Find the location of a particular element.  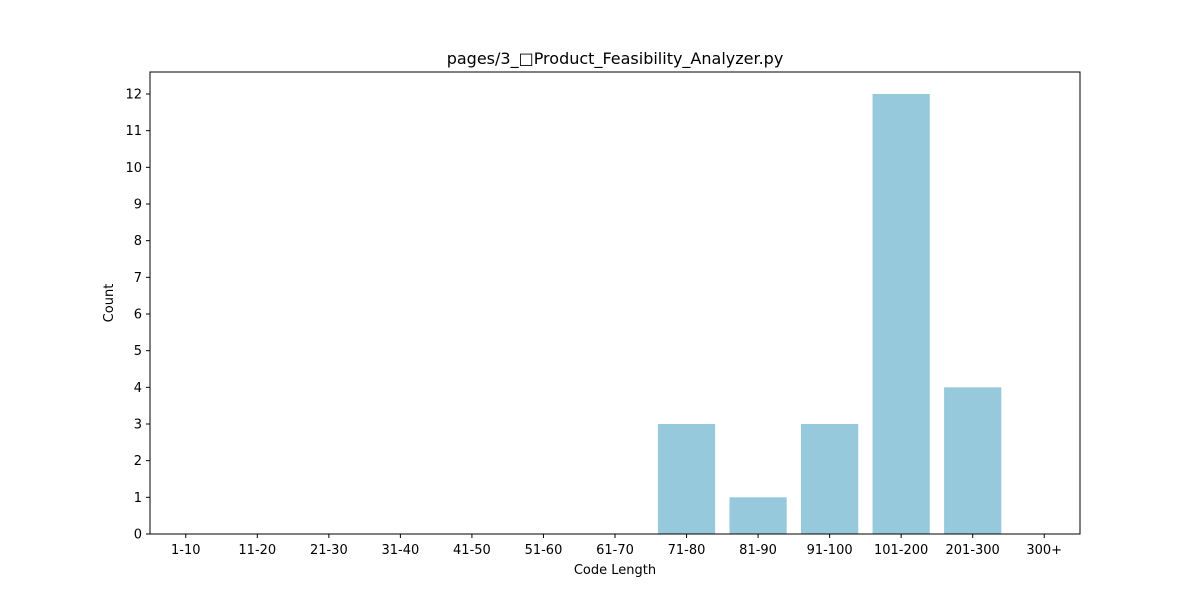

y-tick-label: 9 is located at coordinates (138, 205).